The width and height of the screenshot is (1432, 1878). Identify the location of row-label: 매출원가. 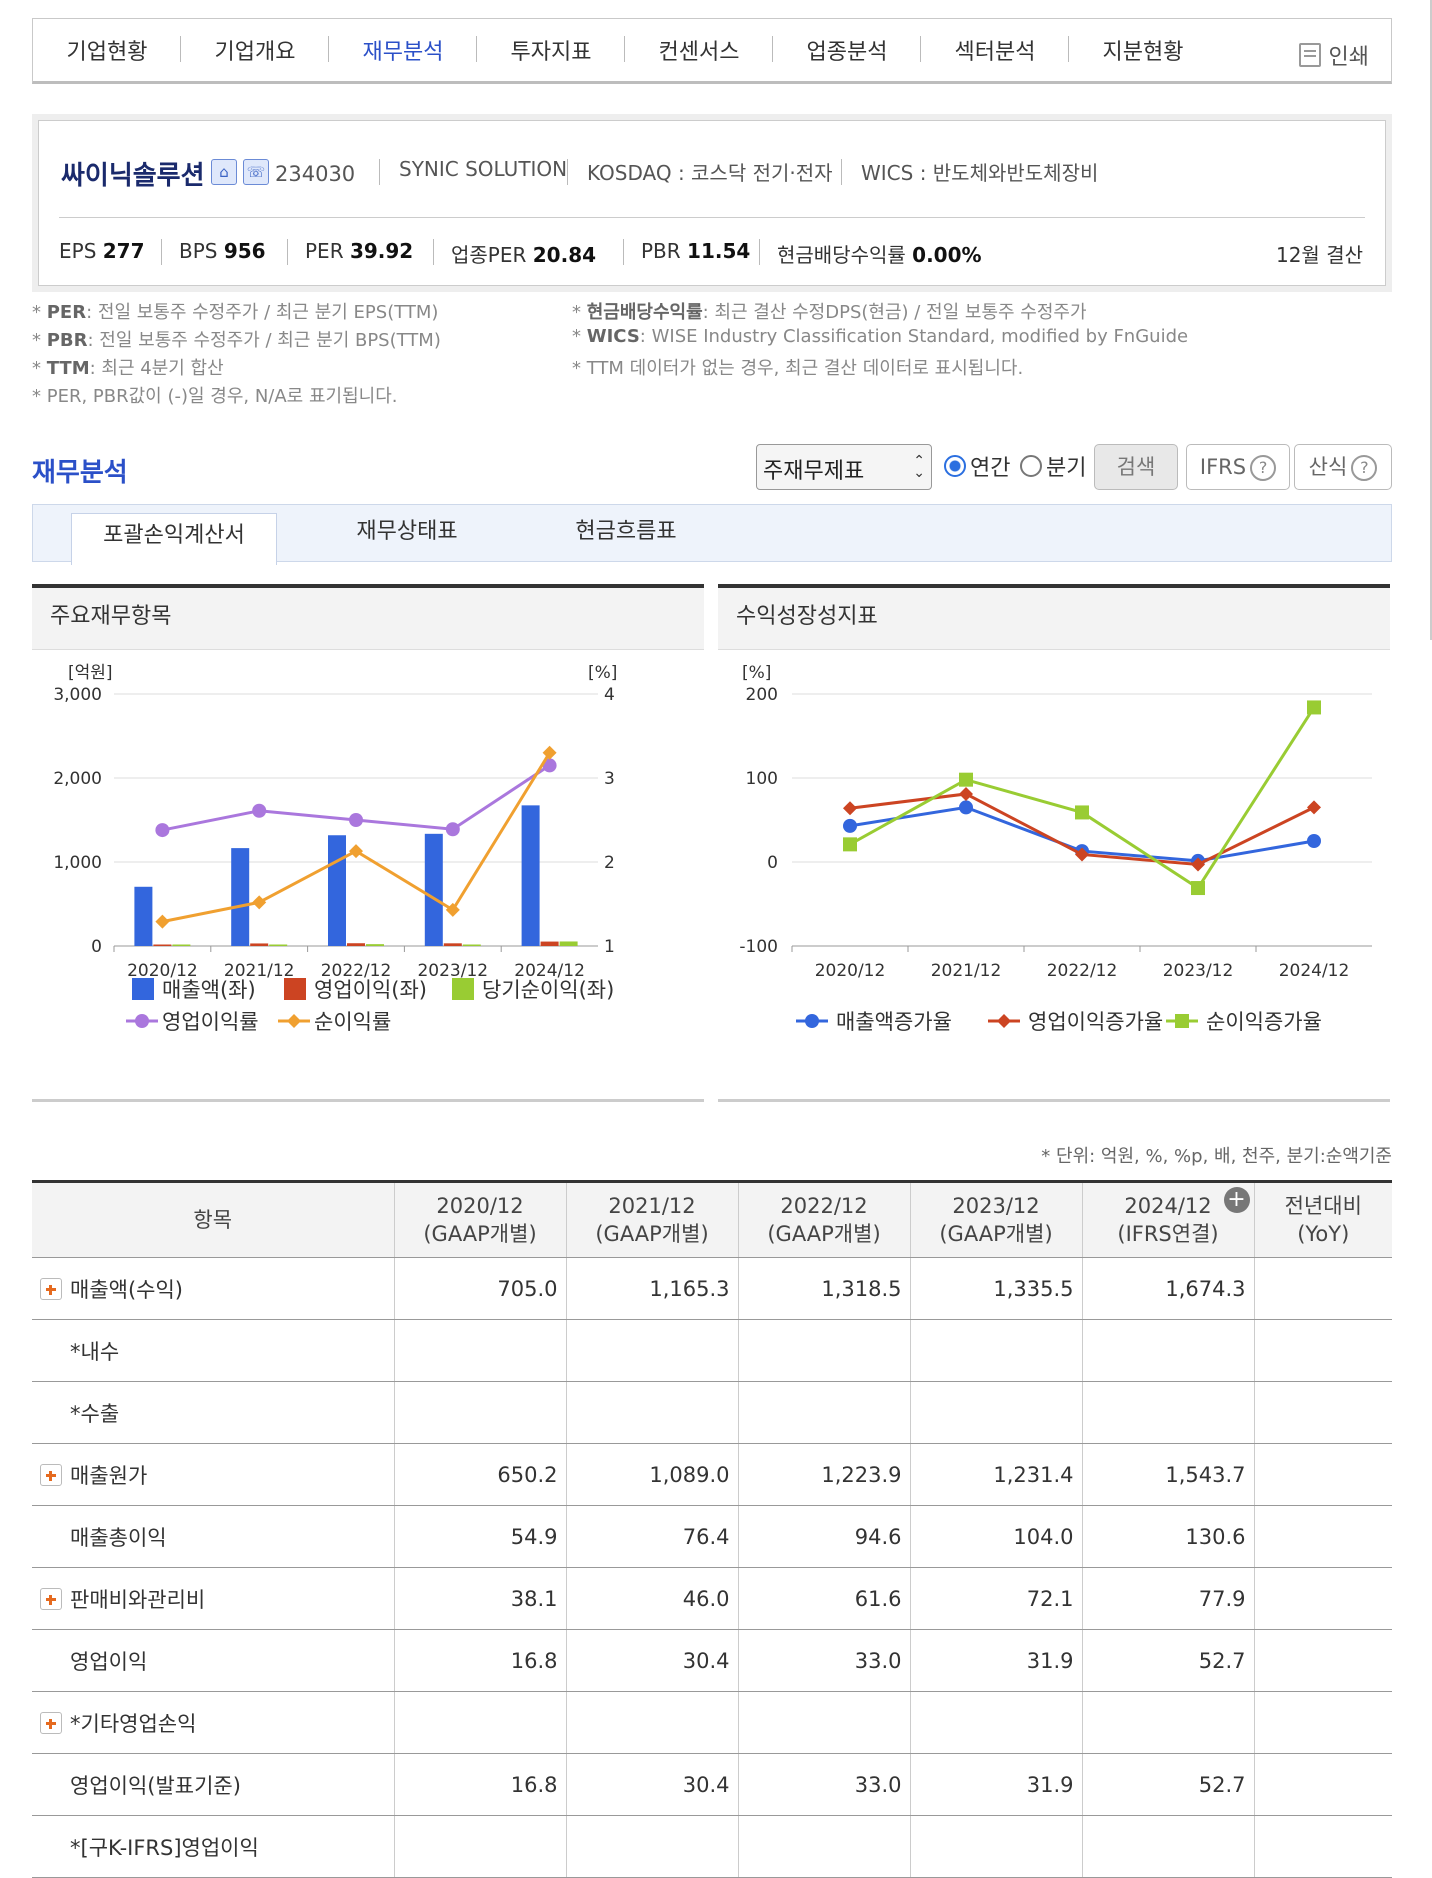
(213, 1474).